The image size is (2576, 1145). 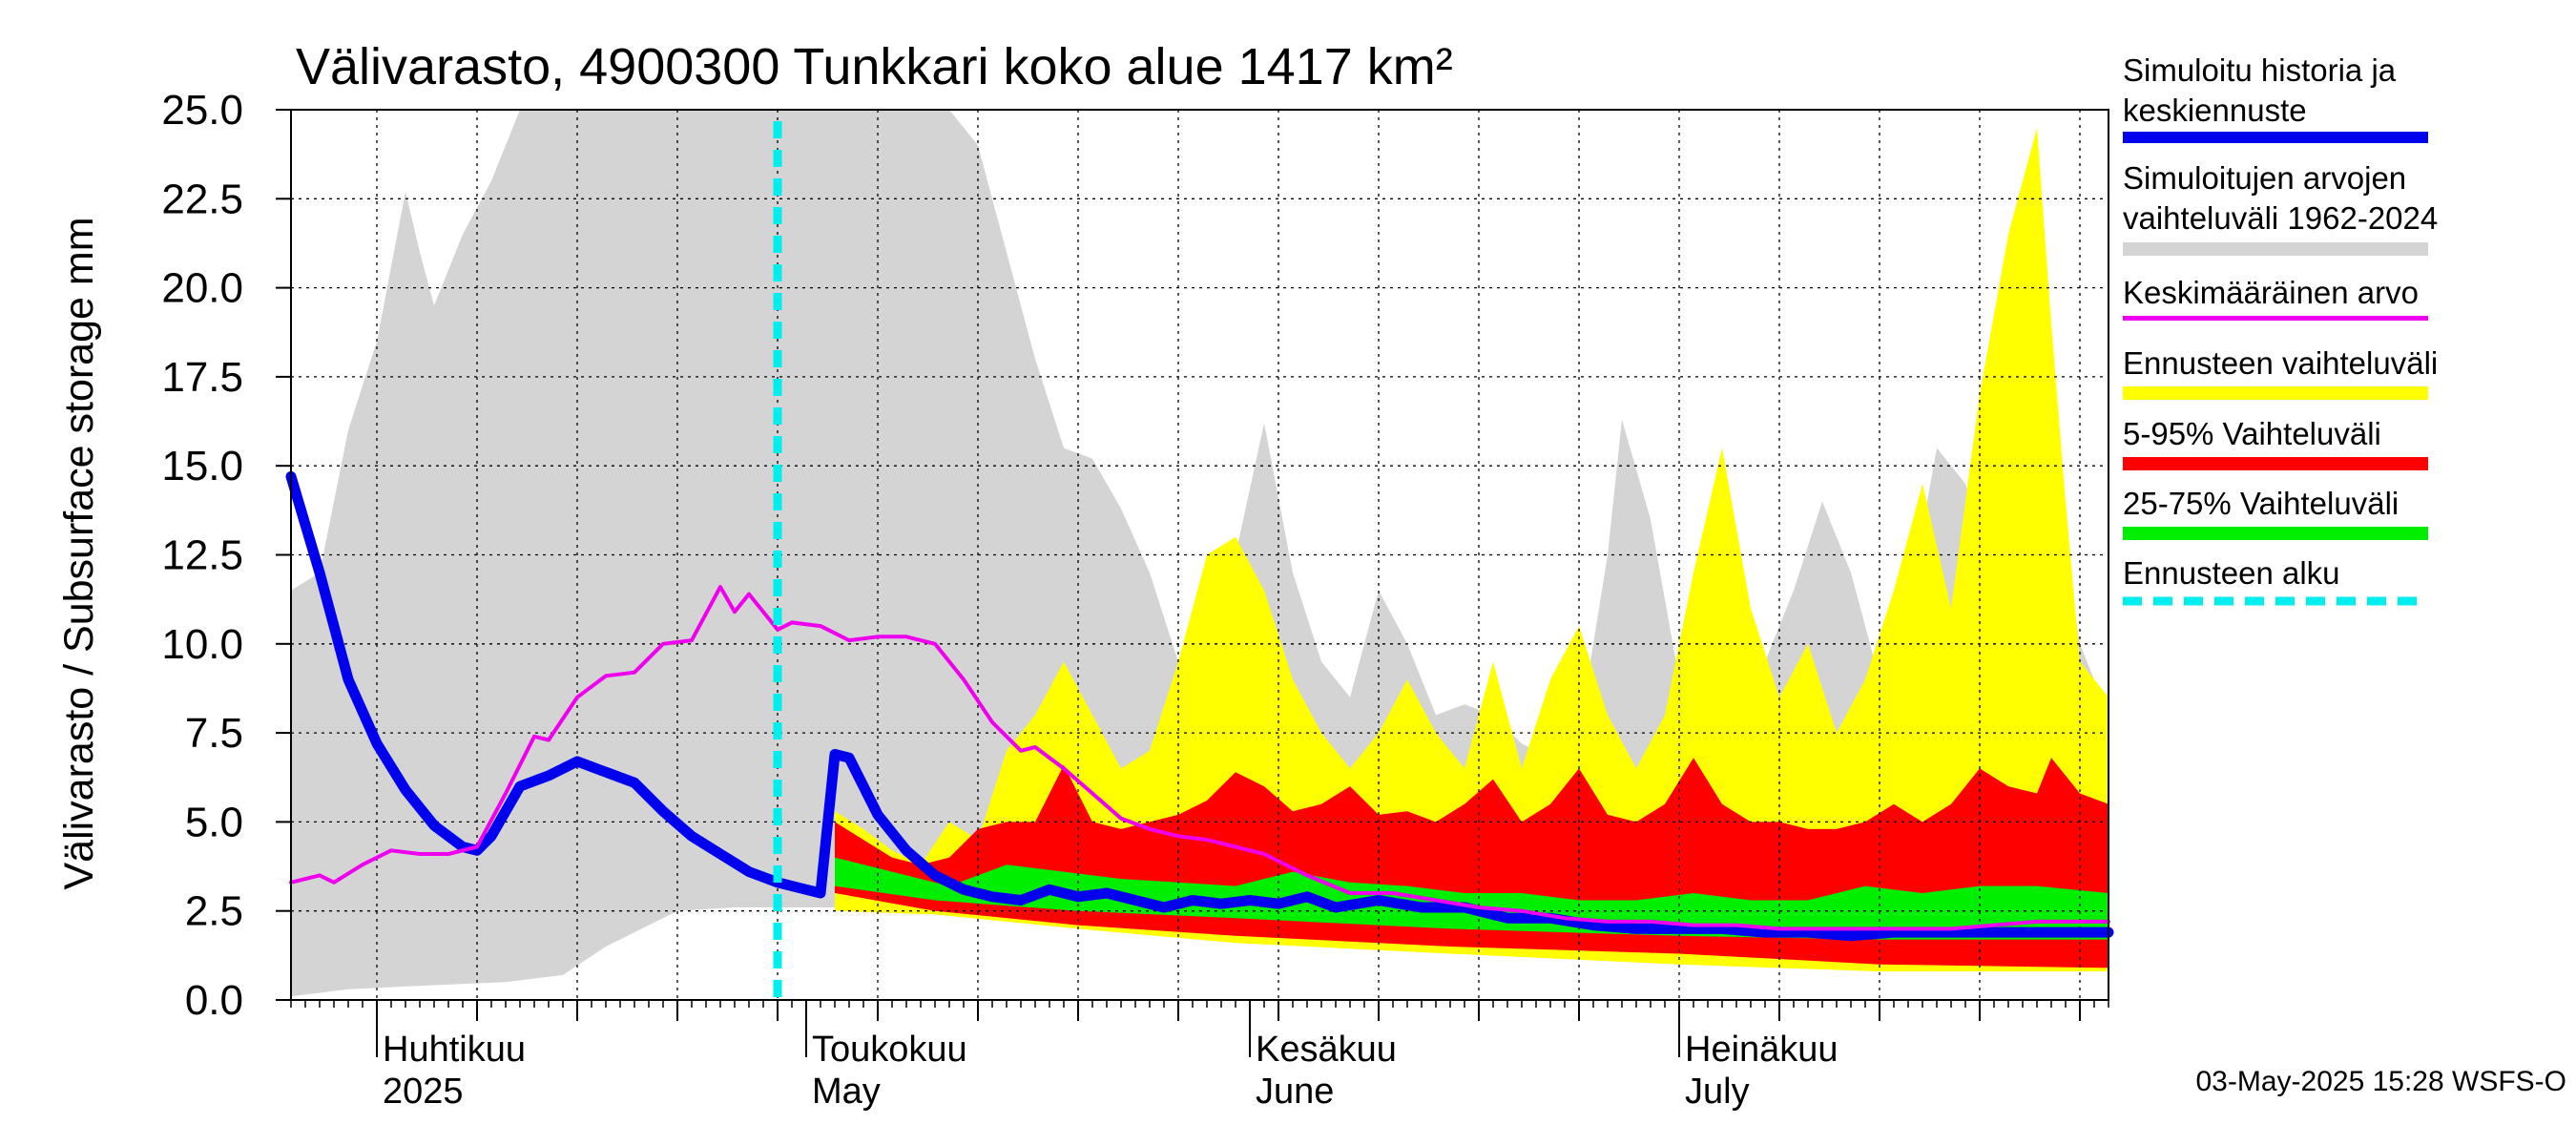 I want to click on legend-swatch-range, so click(x=2275, y=249).